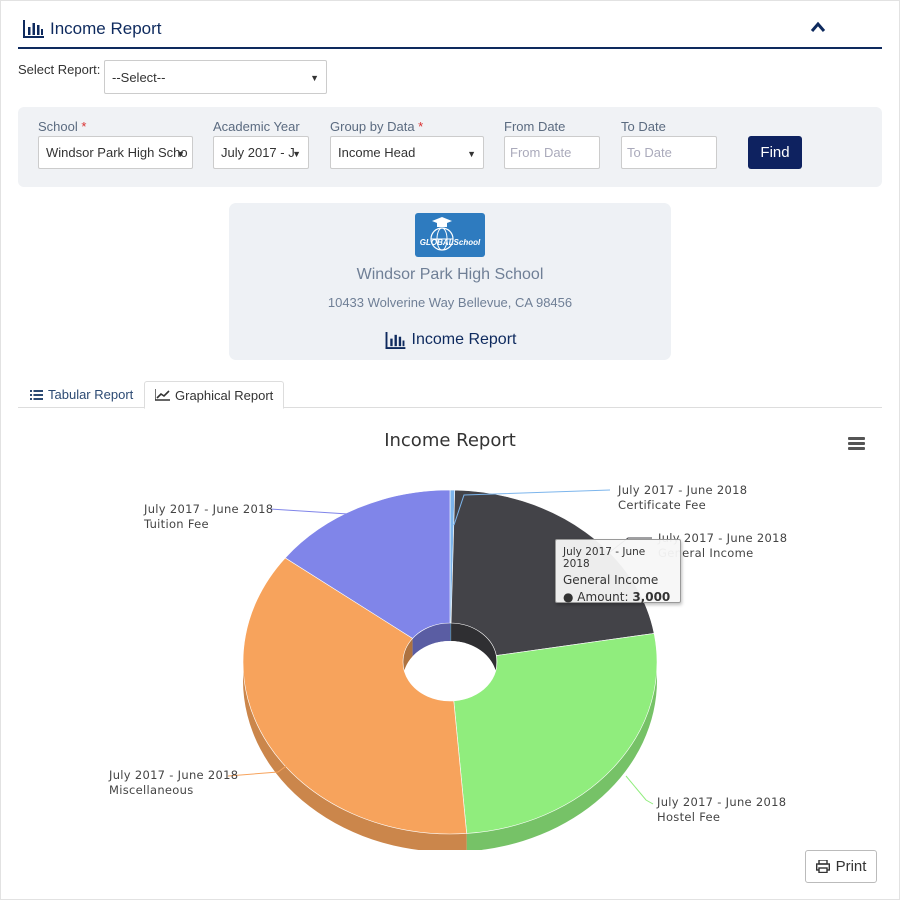 Image resolution: width=900 pixels, height=900 pixels. What do you see at coordinates (532, 507) in the screenshot?
I see `connector-certificate-fee` at bounding box center [532, 507].